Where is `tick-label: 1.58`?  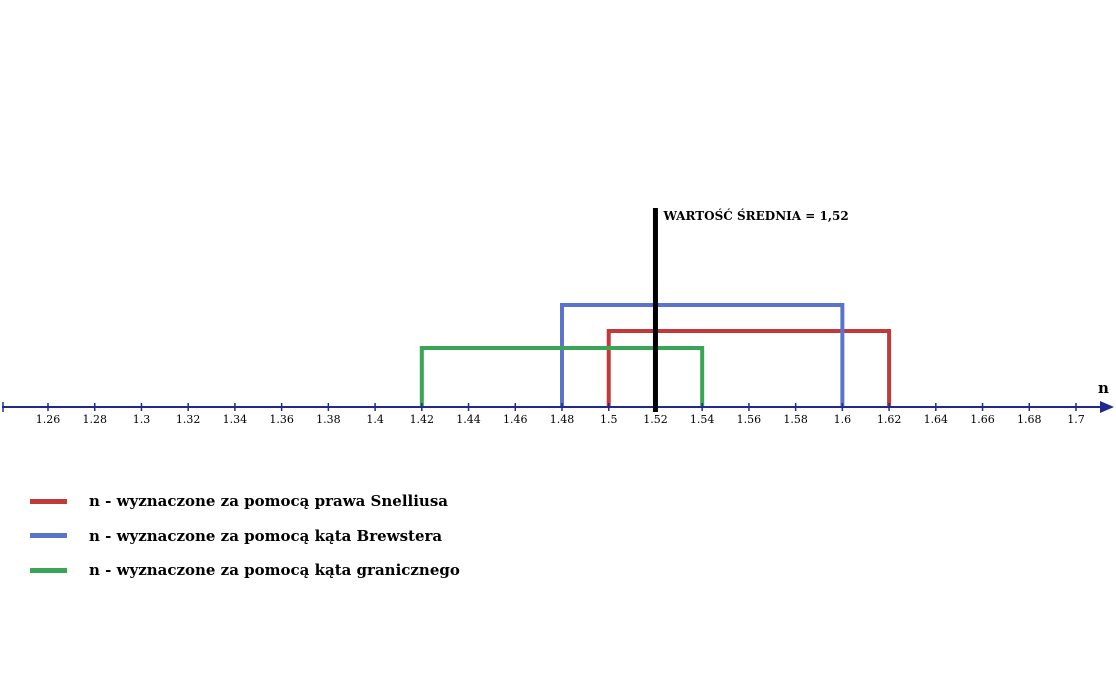
tick-label: 1.58 is located at coordinates (795, 419).